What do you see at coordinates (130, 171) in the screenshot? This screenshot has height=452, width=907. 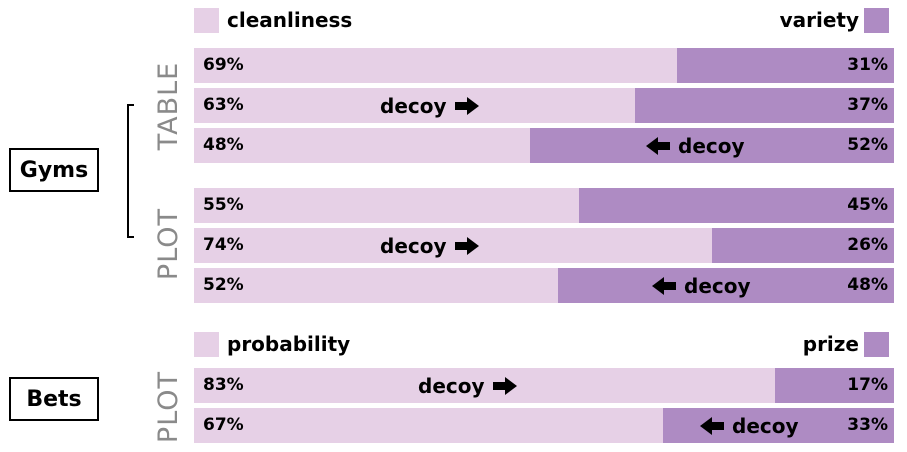 I see `gyms-bracket` at bounding box center [130, 171].